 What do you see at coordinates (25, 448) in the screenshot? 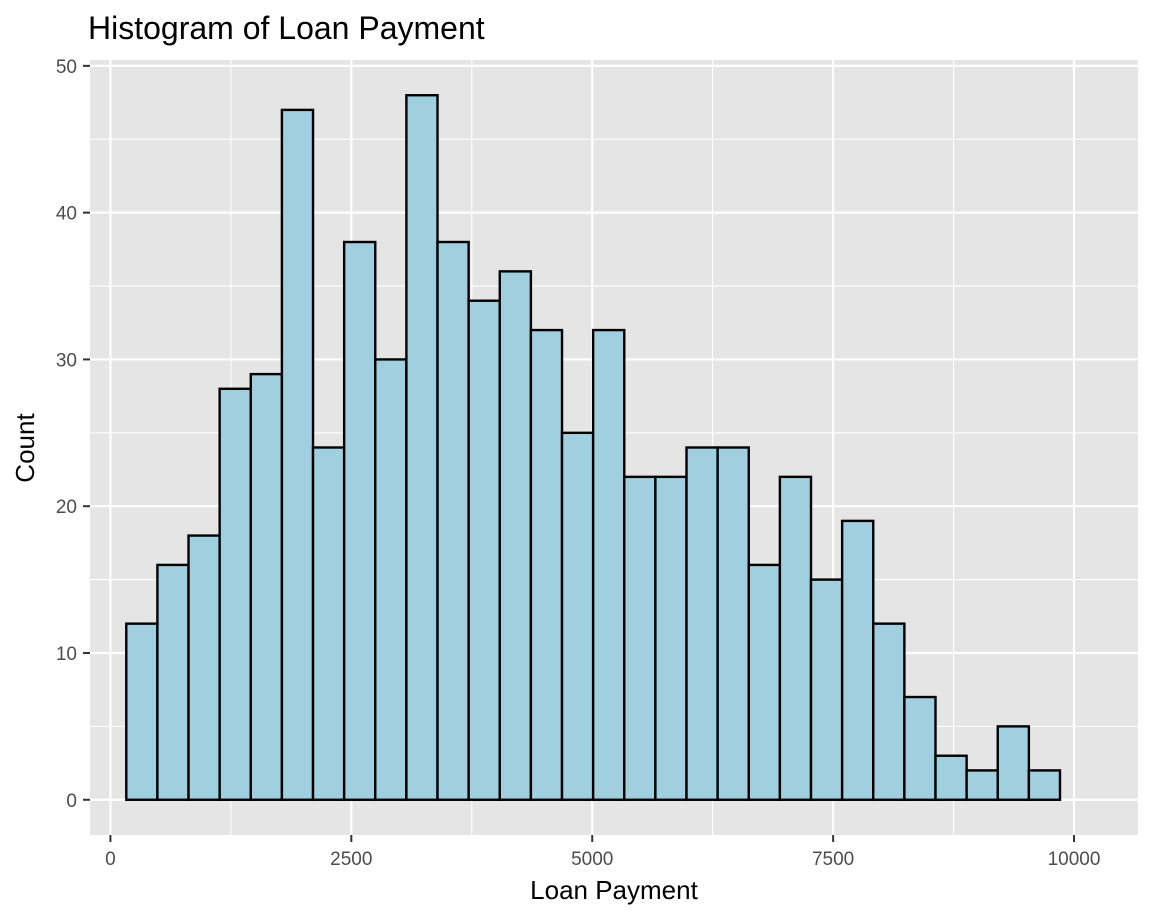
I see `y-axis-title: Count` at bounding box center [25, 448].